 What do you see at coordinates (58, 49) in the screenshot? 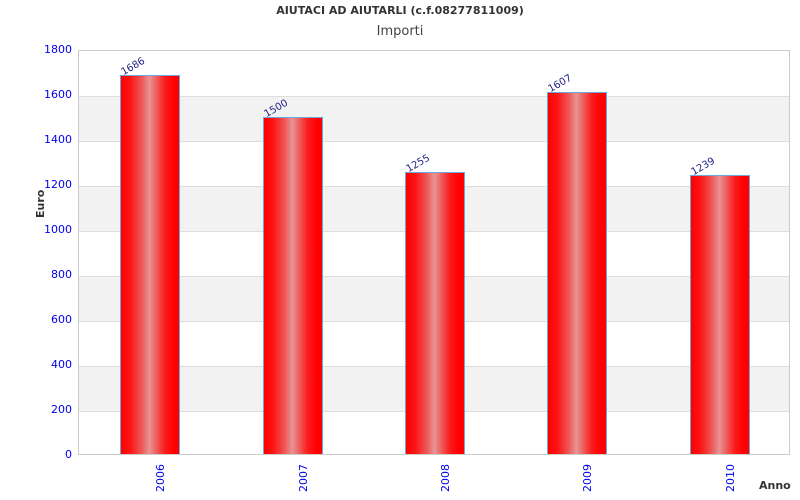
I see `y-axis-tick-label: 1800` at bounding box center [58, 49].